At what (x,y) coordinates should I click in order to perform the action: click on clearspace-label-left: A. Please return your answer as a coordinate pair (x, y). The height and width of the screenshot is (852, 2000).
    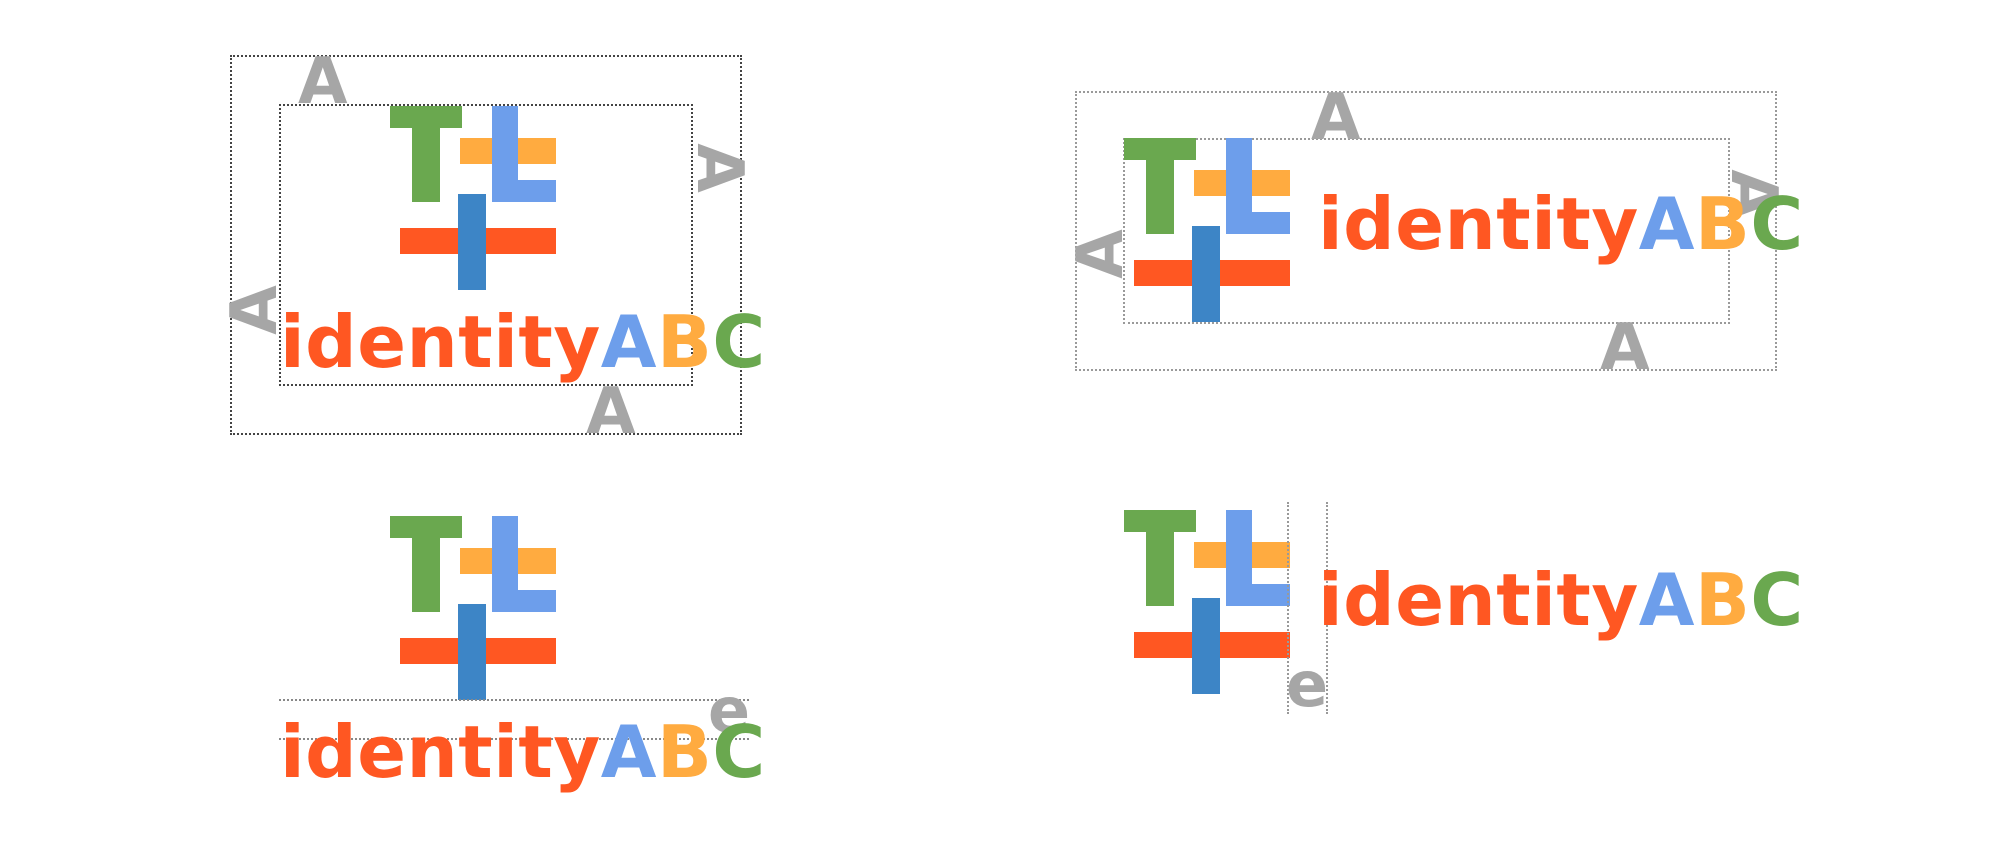
    Looking at the image, I should click on (254, 310).